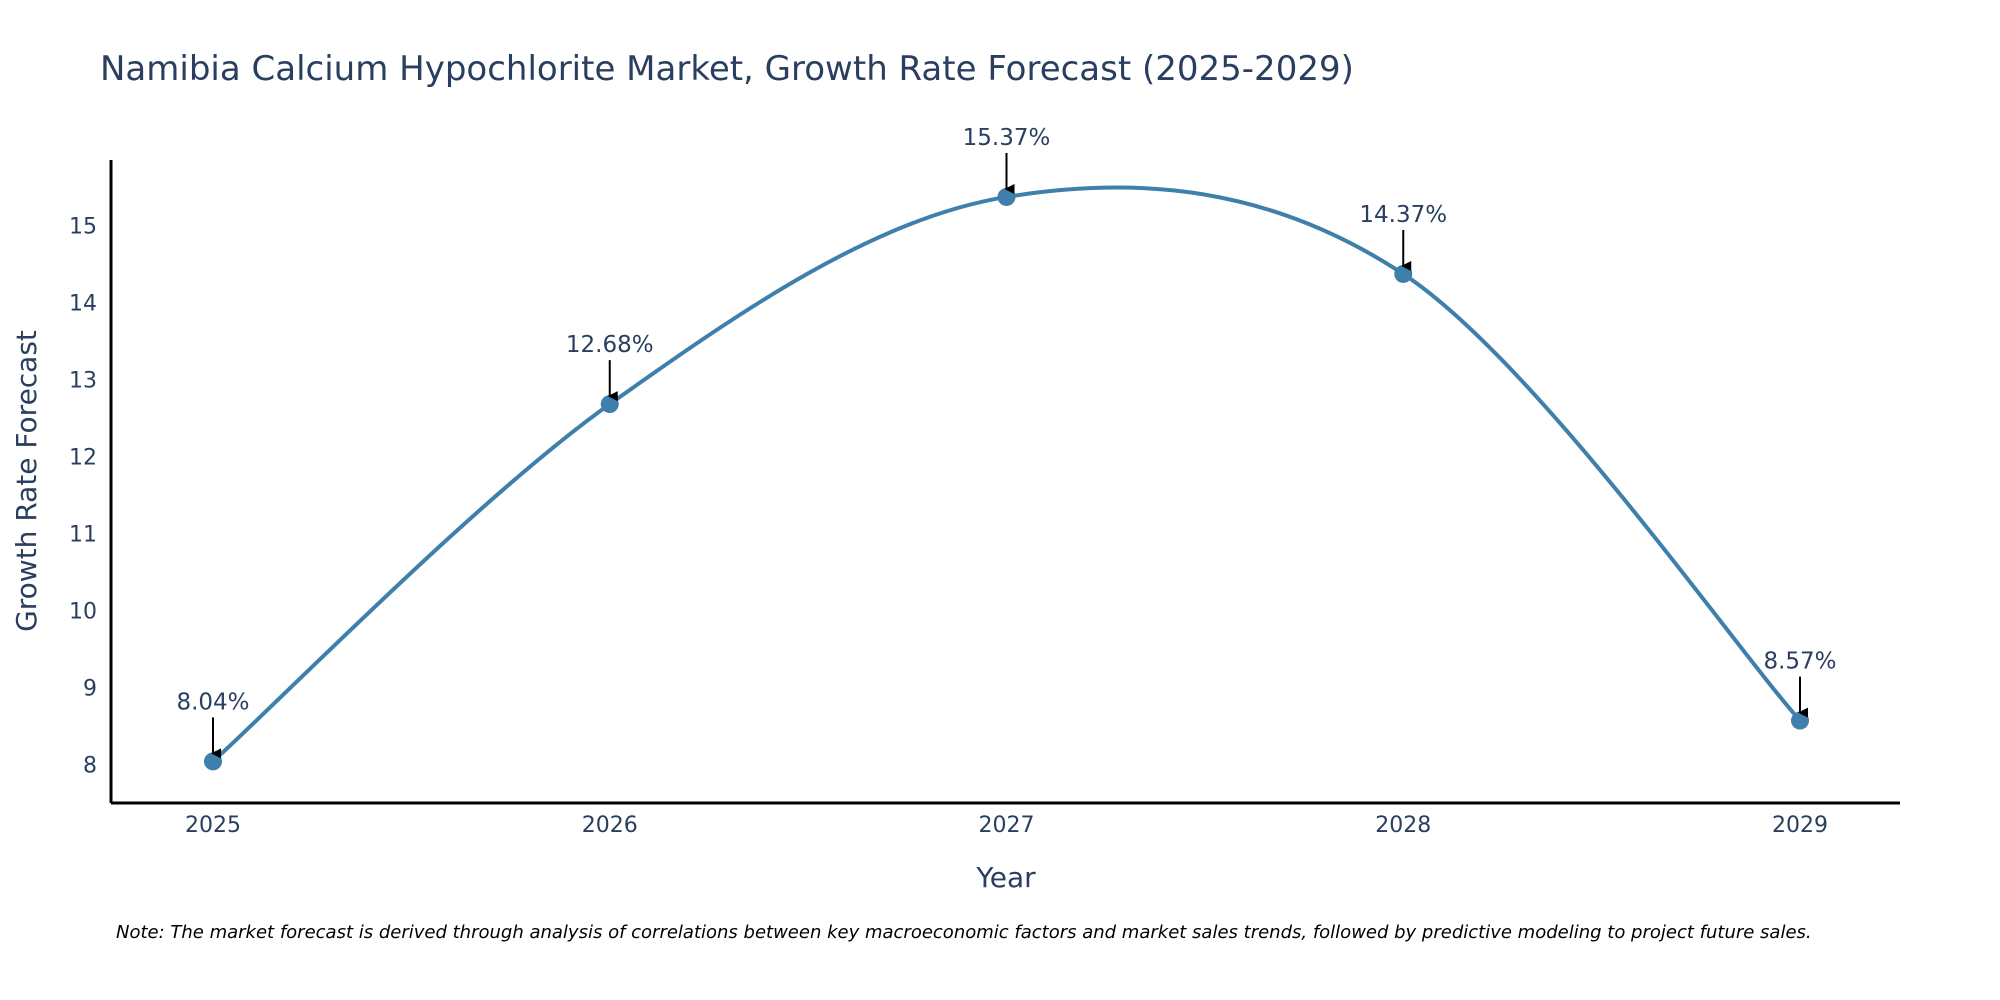  What do you see at coordinates (1403, 825) in the screenshot?
I see `x-tick-label: 2028` at bounding box center [1403, 825].